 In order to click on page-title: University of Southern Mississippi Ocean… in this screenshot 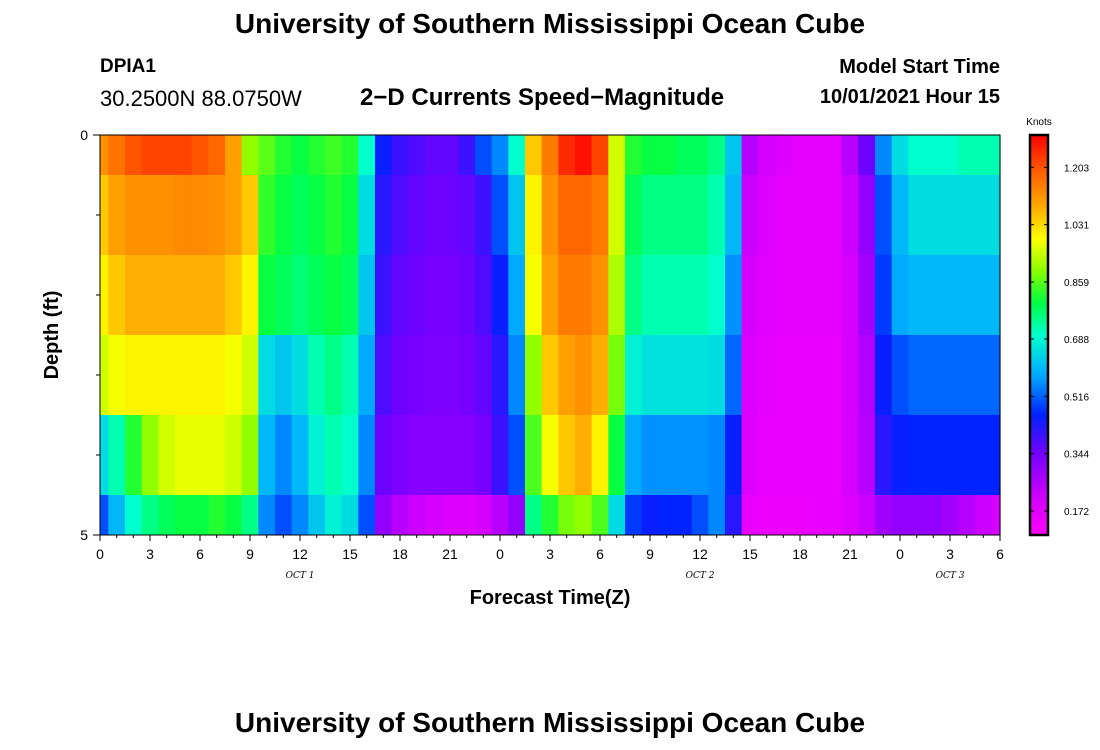, I will do `click(550, 23)`.